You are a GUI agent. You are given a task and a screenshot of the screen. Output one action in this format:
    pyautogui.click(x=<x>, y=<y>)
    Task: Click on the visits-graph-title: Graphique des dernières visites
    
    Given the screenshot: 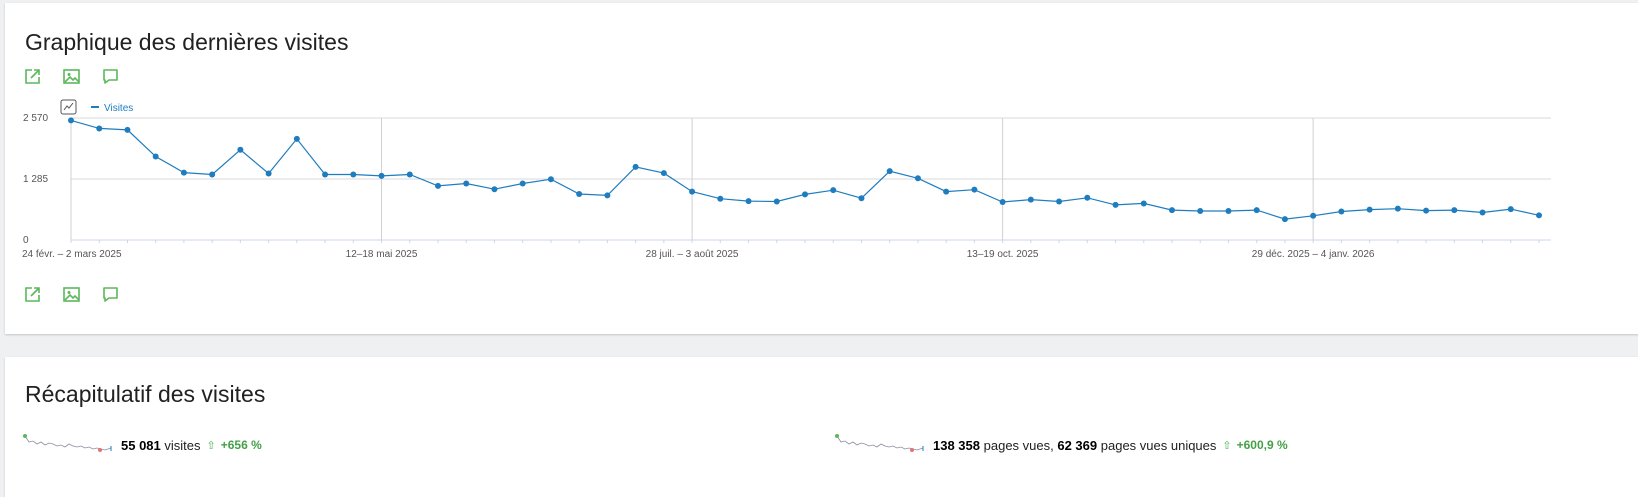 What is the action you would take?
    pyautogui.click(x=187, y=42)
    